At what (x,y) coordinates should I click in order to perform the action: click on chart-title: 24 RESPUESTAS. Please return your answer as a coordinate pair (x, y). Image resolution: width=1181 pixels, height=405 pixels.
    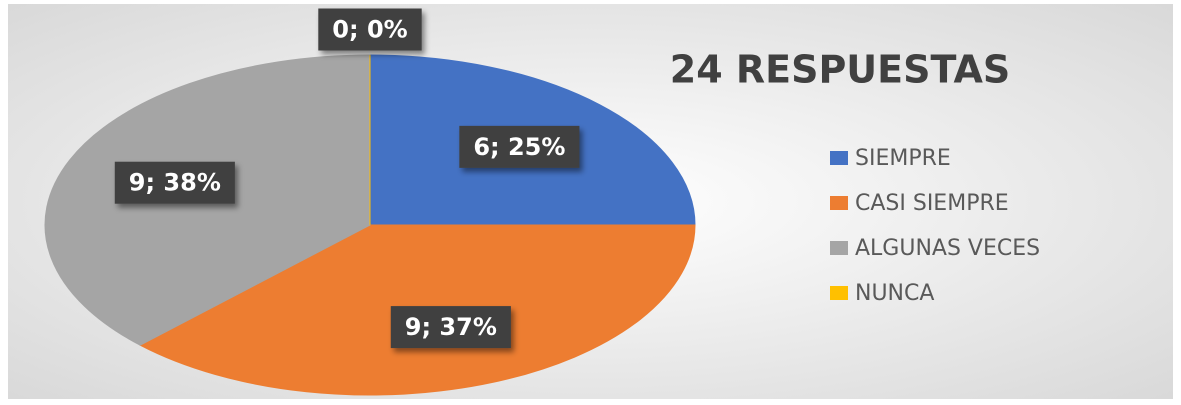
    Looking at the image, I should click on (840, 70).